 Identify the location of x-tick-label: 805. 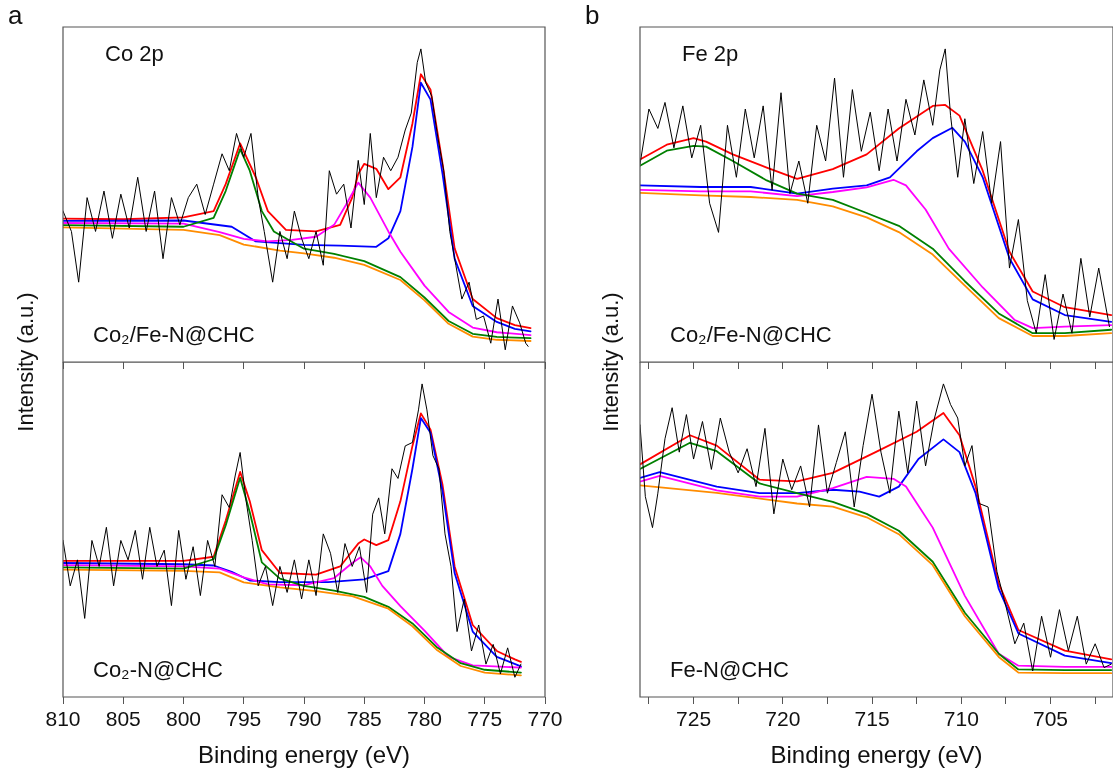
(123, 719).